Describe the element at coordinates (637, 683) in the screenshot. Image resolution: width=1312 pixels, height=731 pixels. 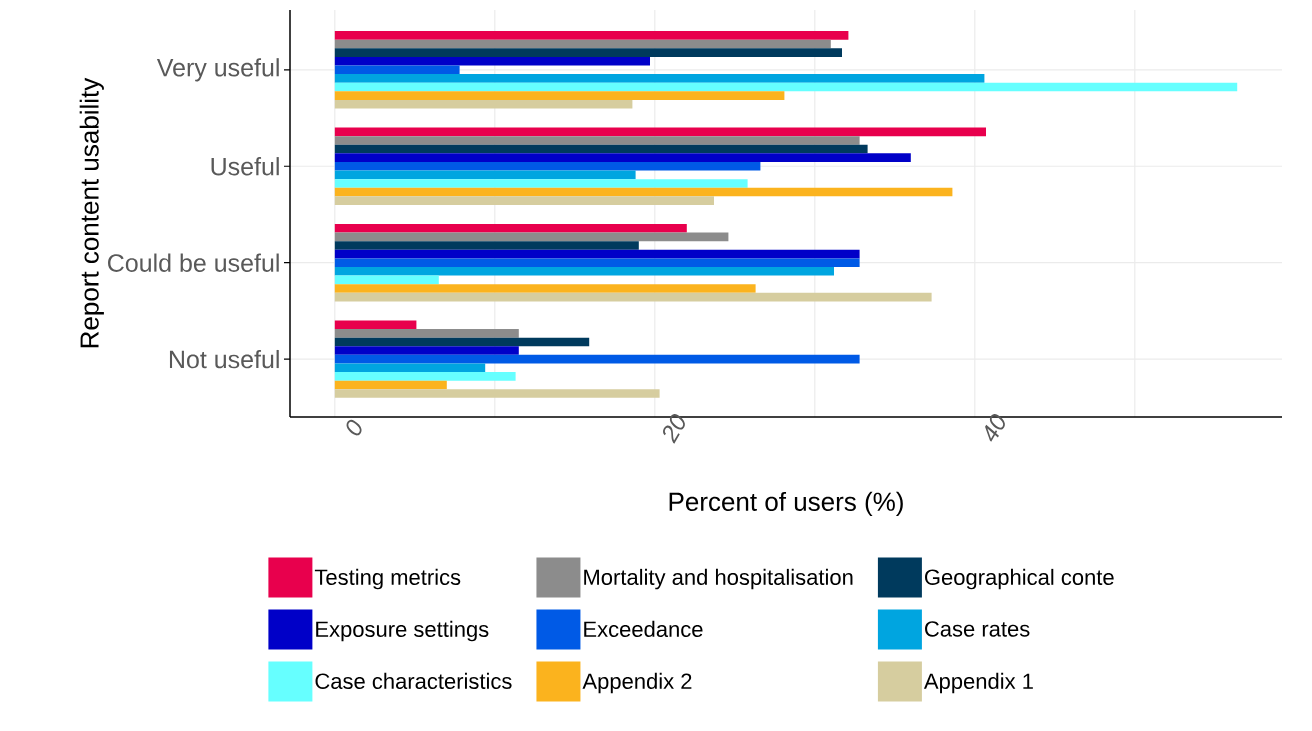
I see `legend-label: Appendix 2` at that location.